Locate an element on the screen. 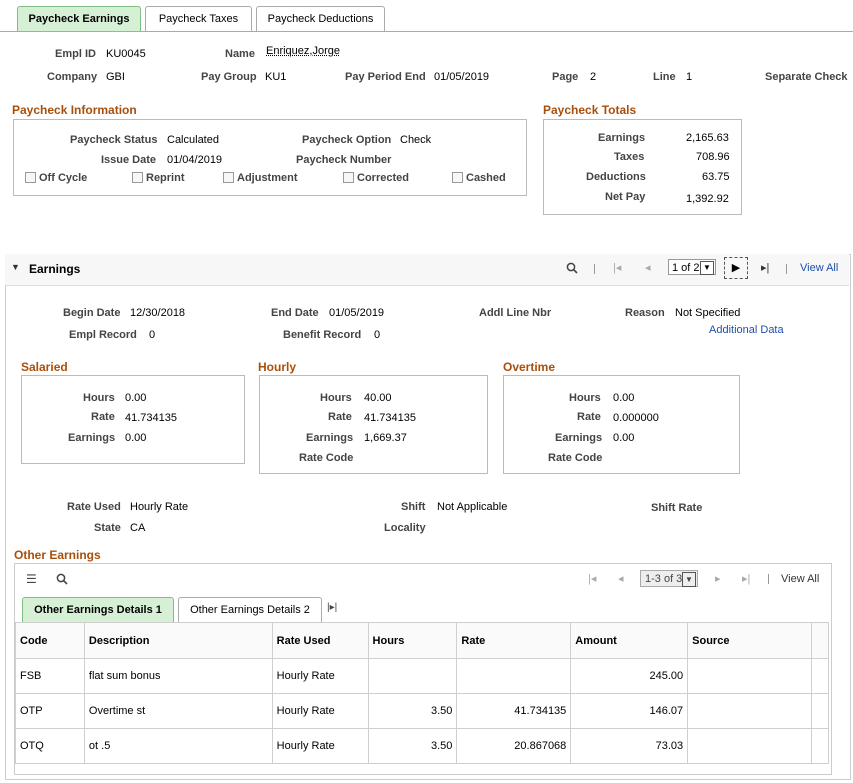 The width and height of the screenshot is (853, 783). paycheck-number-label: Paycheck Number is located at coordinates (344, 160).